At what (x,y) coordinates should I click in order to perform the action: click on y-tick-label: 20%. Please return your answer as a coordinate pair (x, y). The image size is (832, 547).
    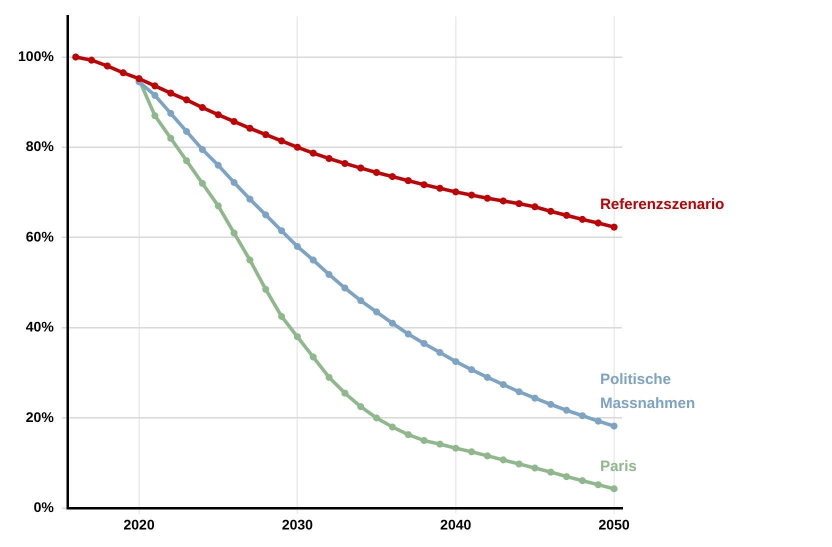
    Looking at the image, I should click on (40, 416).